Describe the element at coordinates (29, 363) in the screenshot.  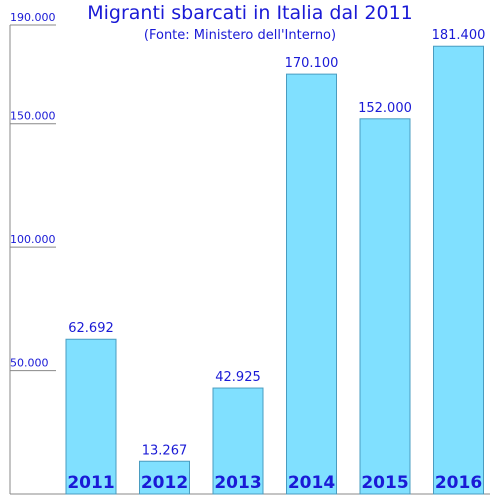
I see `y-tick-label: 50.000` at that location.